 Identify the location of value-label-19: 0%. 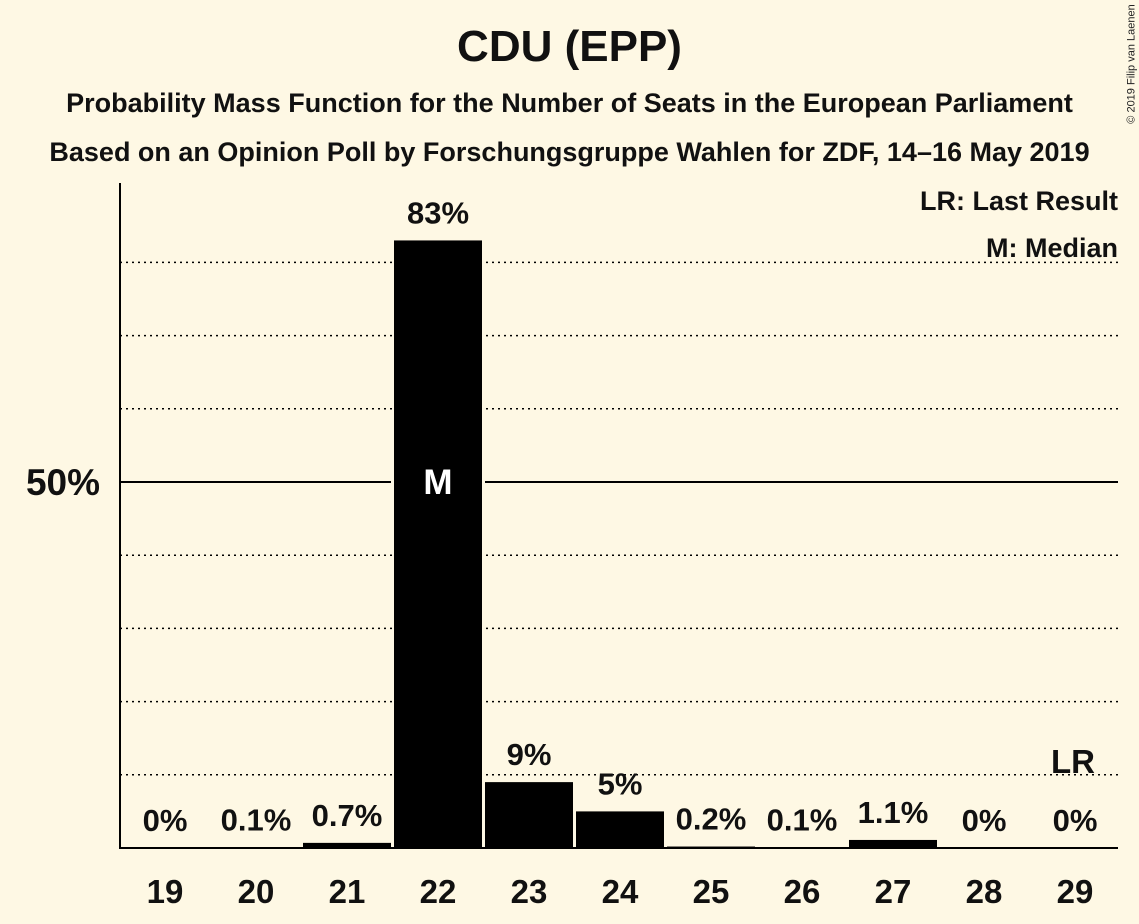
(165, 820).